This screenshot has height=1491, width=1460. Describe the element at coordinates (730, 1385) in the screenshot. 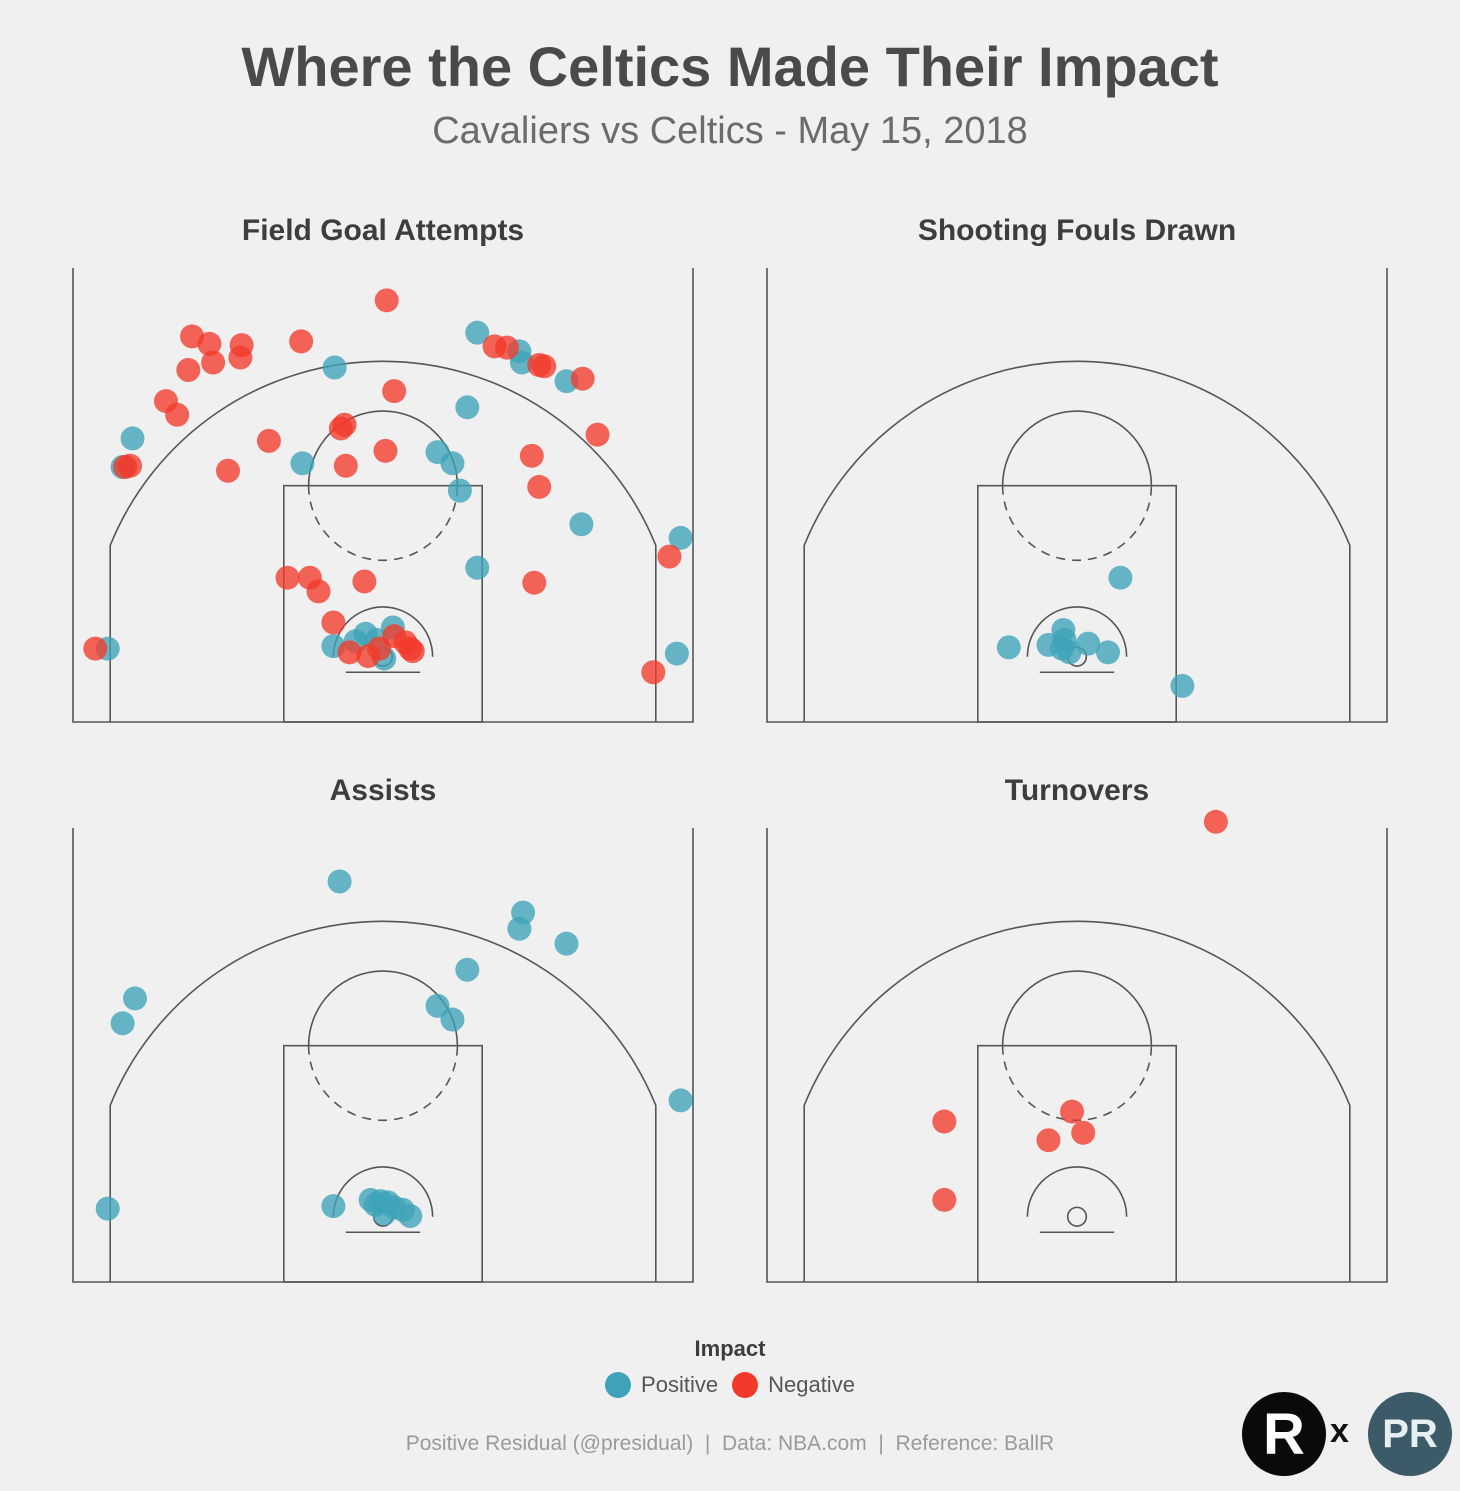

I see `legend: Positive Negative` at that location.